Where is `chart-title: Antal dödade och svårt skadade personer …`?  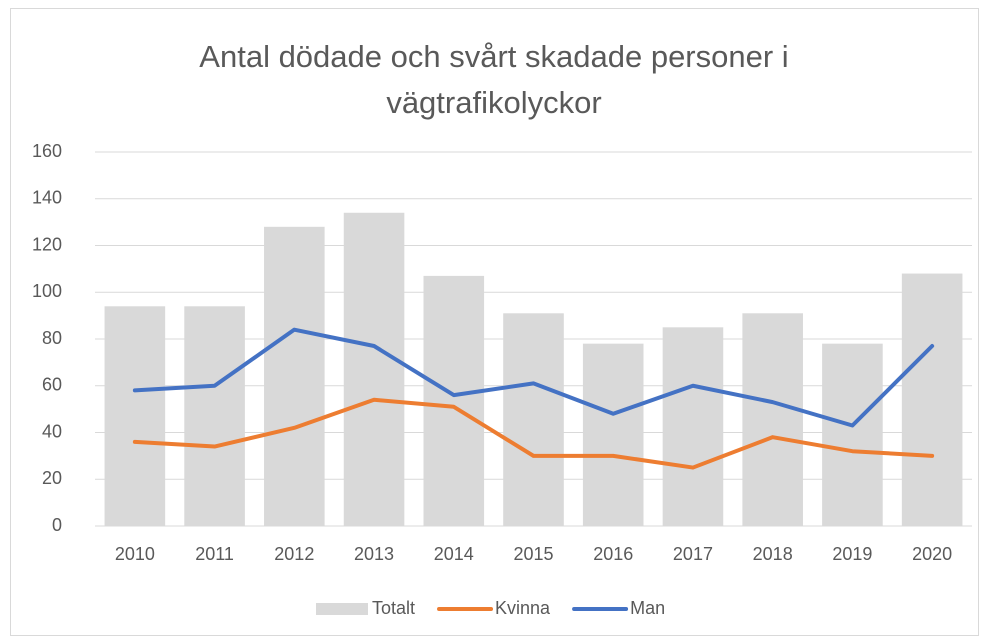
chart-title: Antal dödade och svårt skadade personer … is located at coordinates (494, 79).